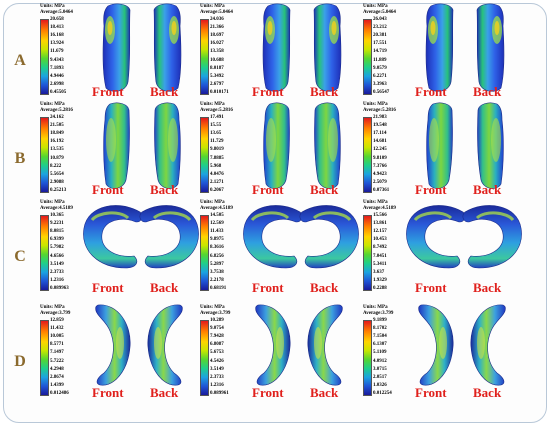  What do you see at coordinates (381, 92) in the screenshot?
I see `legend-value: 0.56547` at bounding box center [381, 92].